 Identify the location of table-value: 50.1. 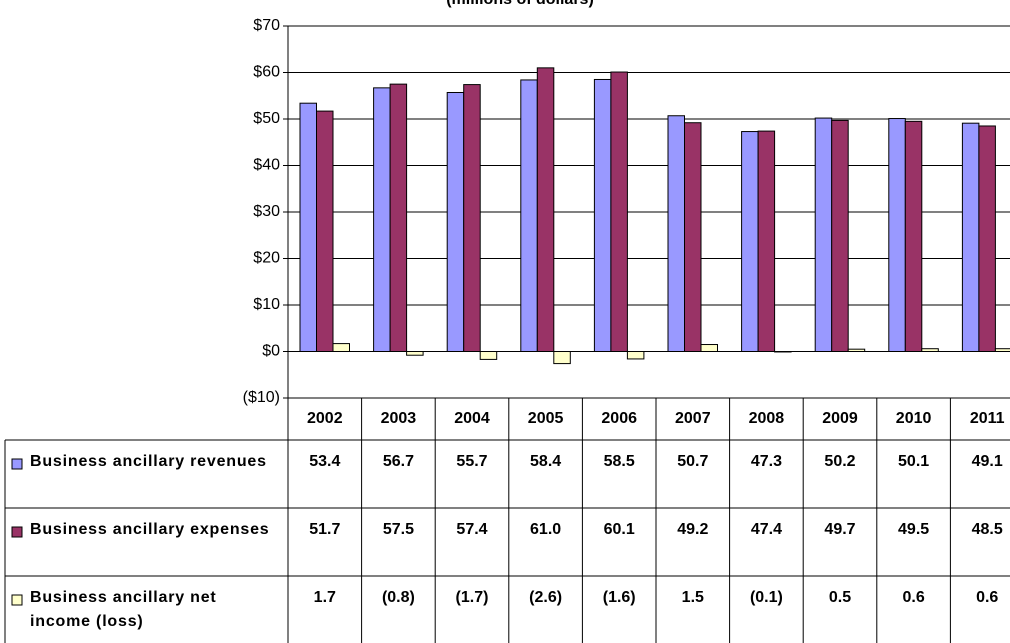
(913, 461).